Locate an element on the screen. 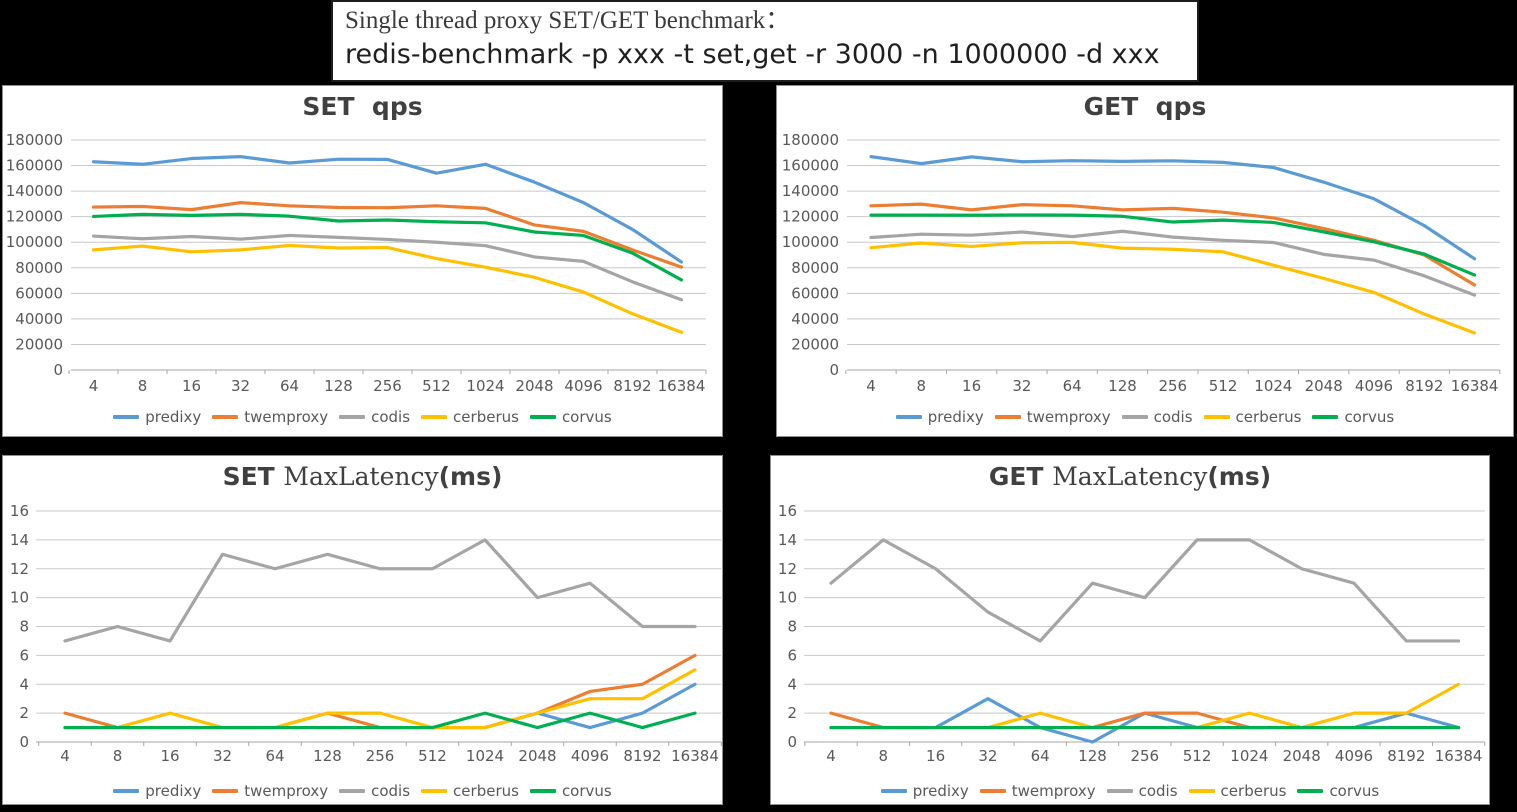 The width and height of the screenshot is (1517, 812). series-cerberus-line is located at coordinates (1145, 706).